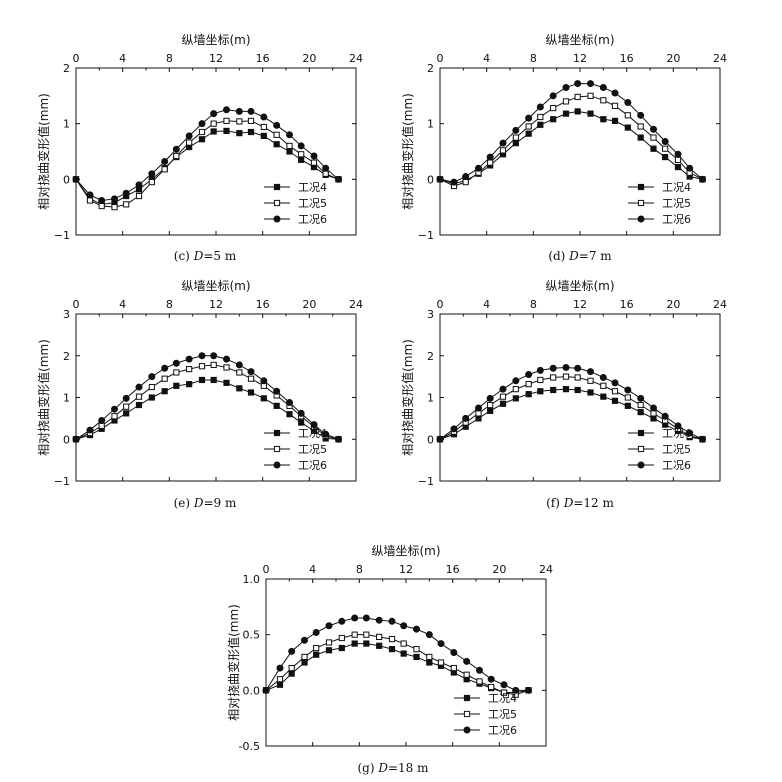 The image size is (782, 782). What do you see at coordinates (359, 569) in the screenshot?
I see `x-tick-label: 8` at bounding box center [359, 569].